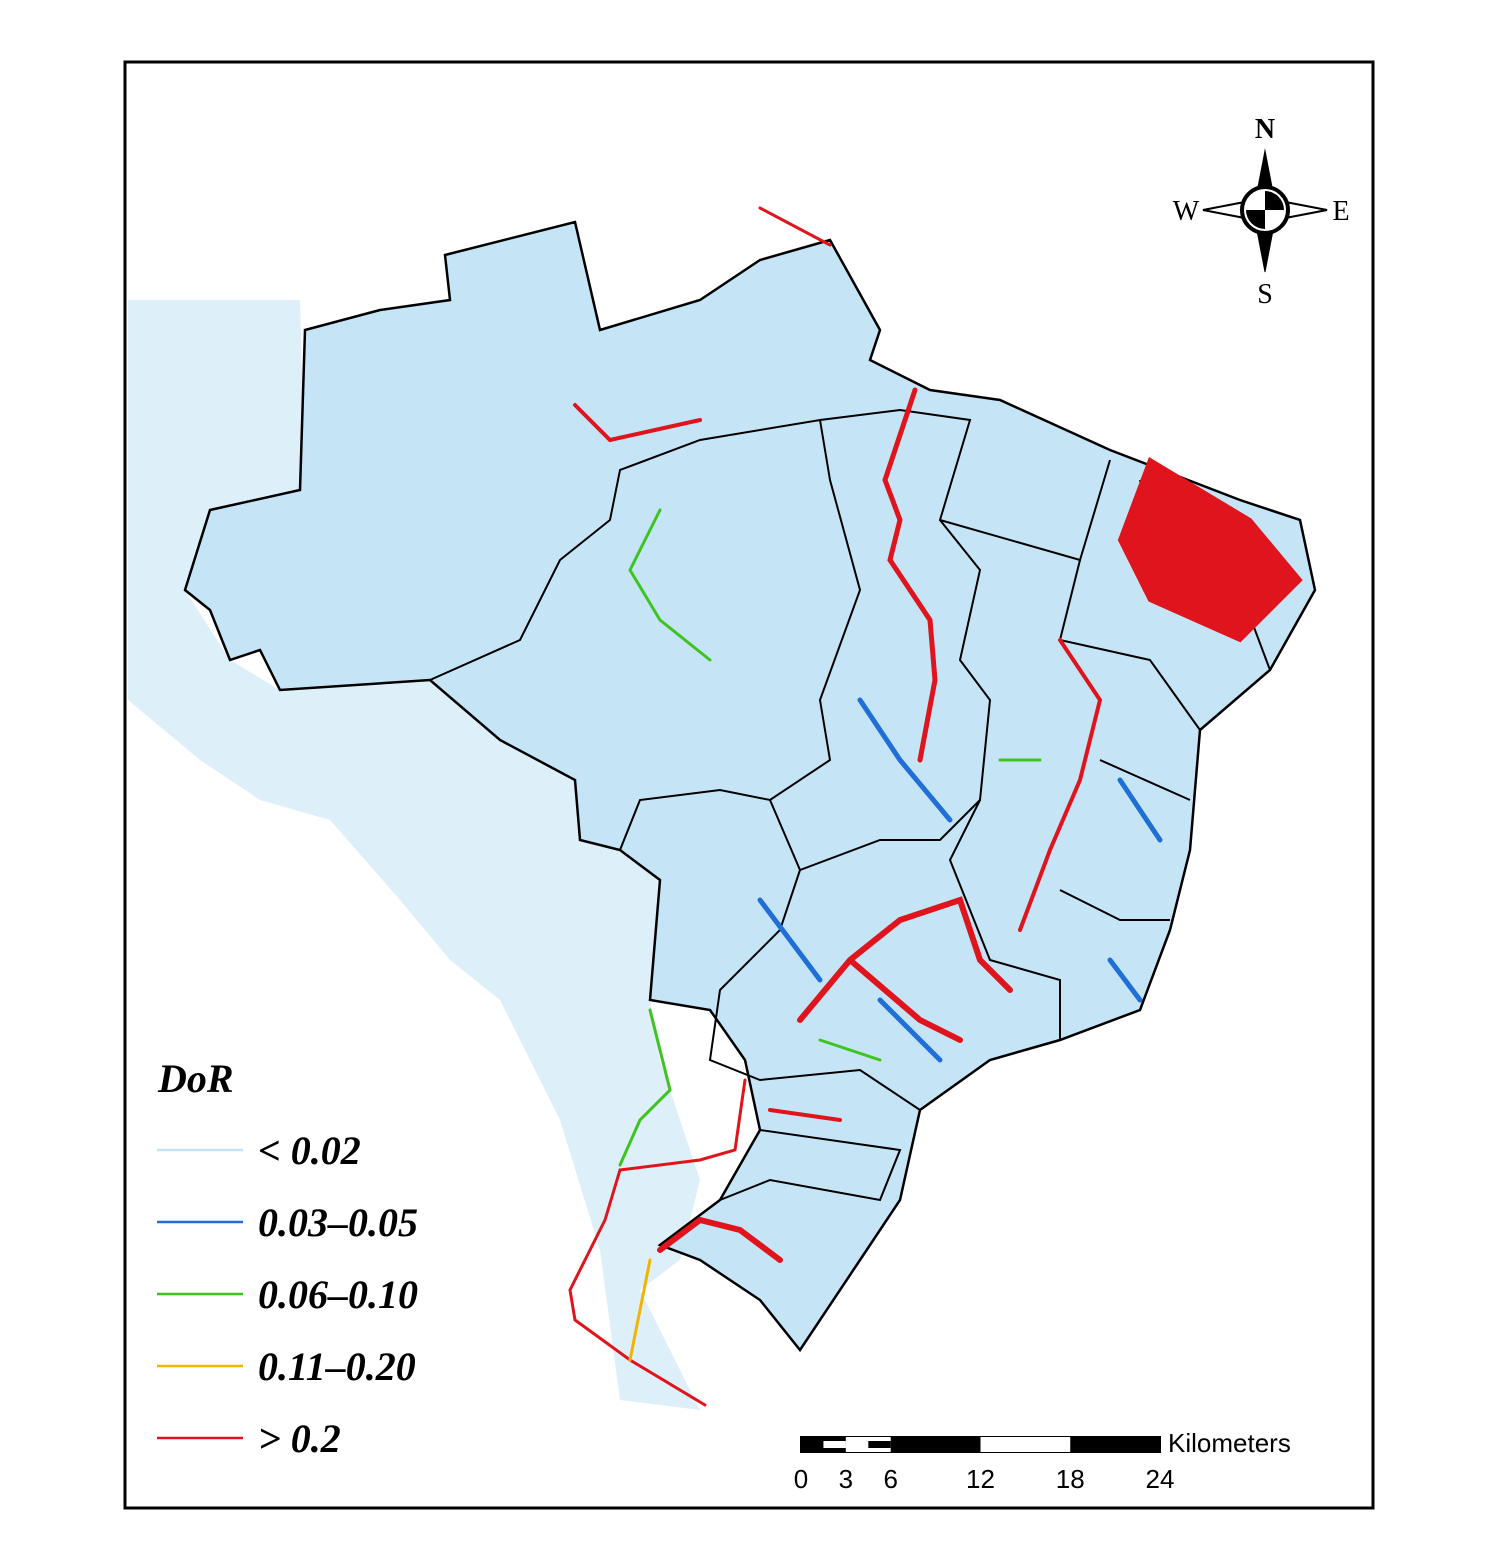  What do you see at coordinates (338, 1222) in the screenshot?
I see `legend-label: 0.03–0.05` at bounding box center [338, 1222].